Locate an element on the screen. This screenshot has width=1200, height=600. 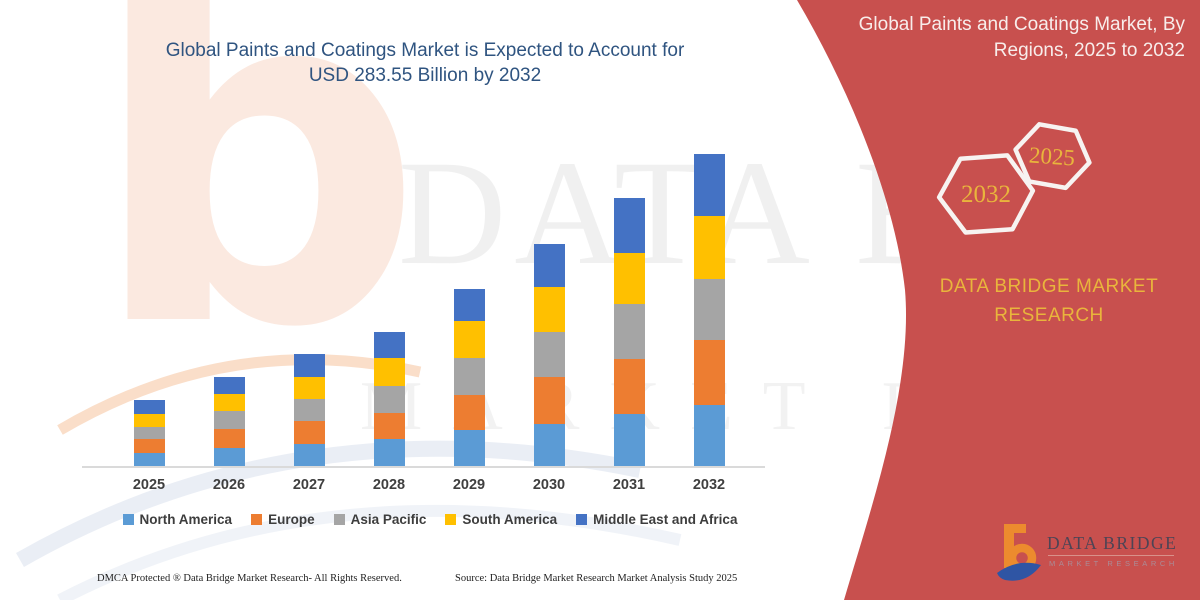
bar-2026 is located at coordinates (229, 421).